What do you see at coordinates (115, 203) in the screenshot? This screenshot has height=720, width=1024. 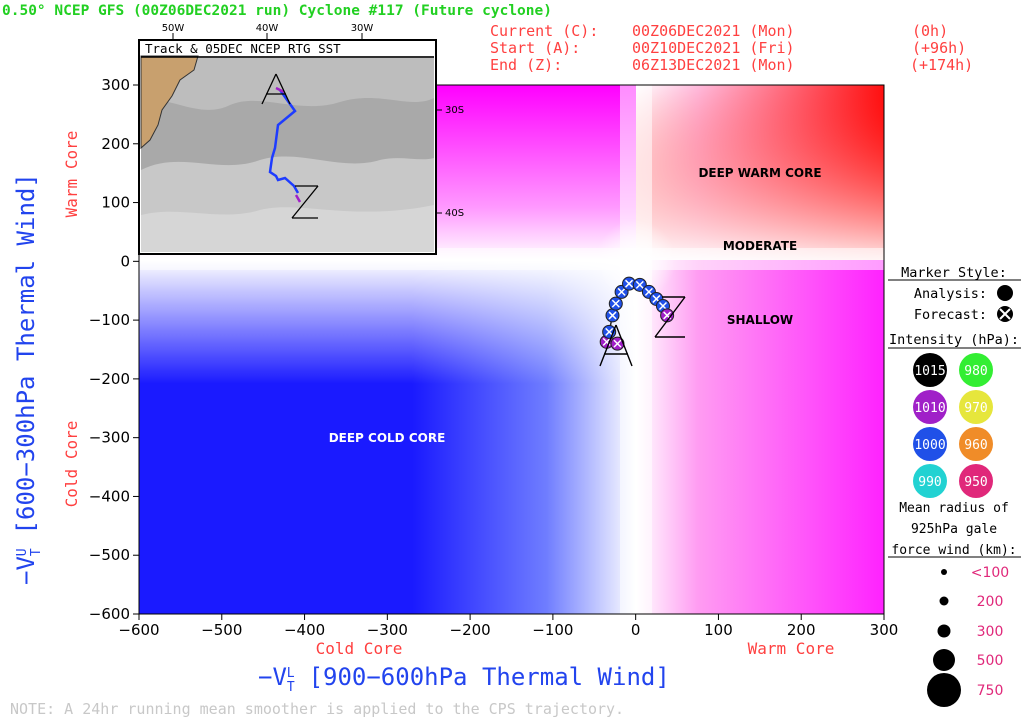 I see `y-tick-label: 100` at bounding box center [115, 203].